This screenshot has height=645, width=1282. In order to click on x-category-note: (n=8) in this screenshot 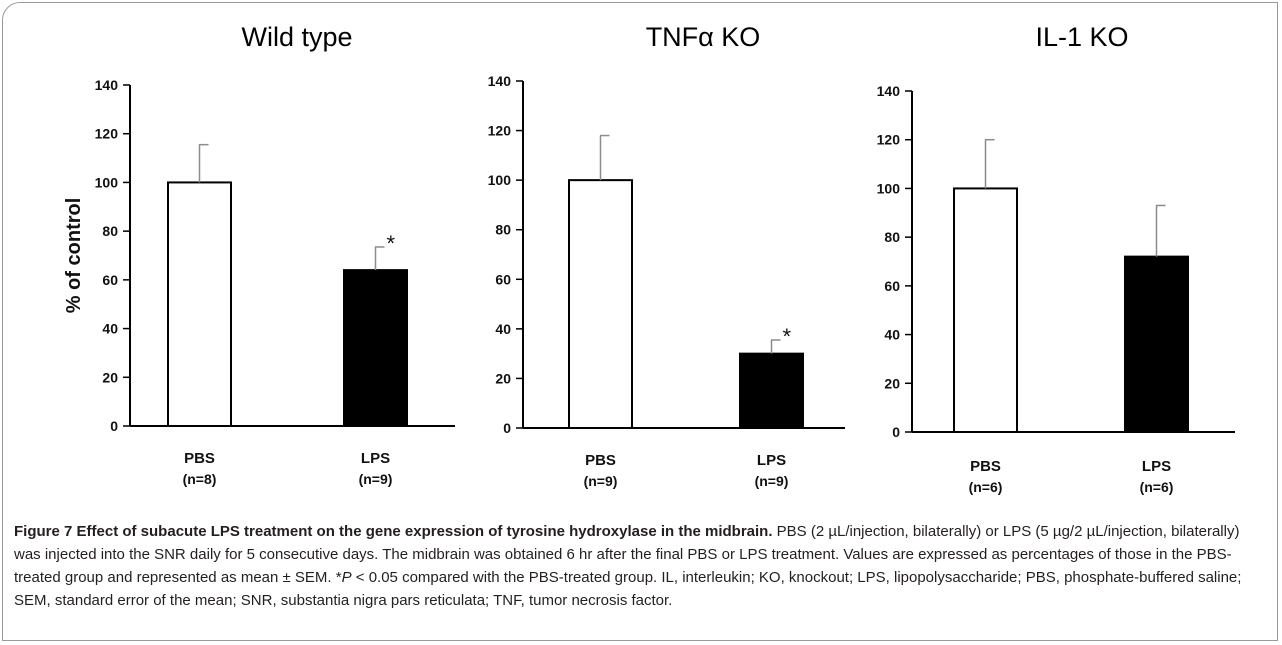, I will do `click(200, 479)`.